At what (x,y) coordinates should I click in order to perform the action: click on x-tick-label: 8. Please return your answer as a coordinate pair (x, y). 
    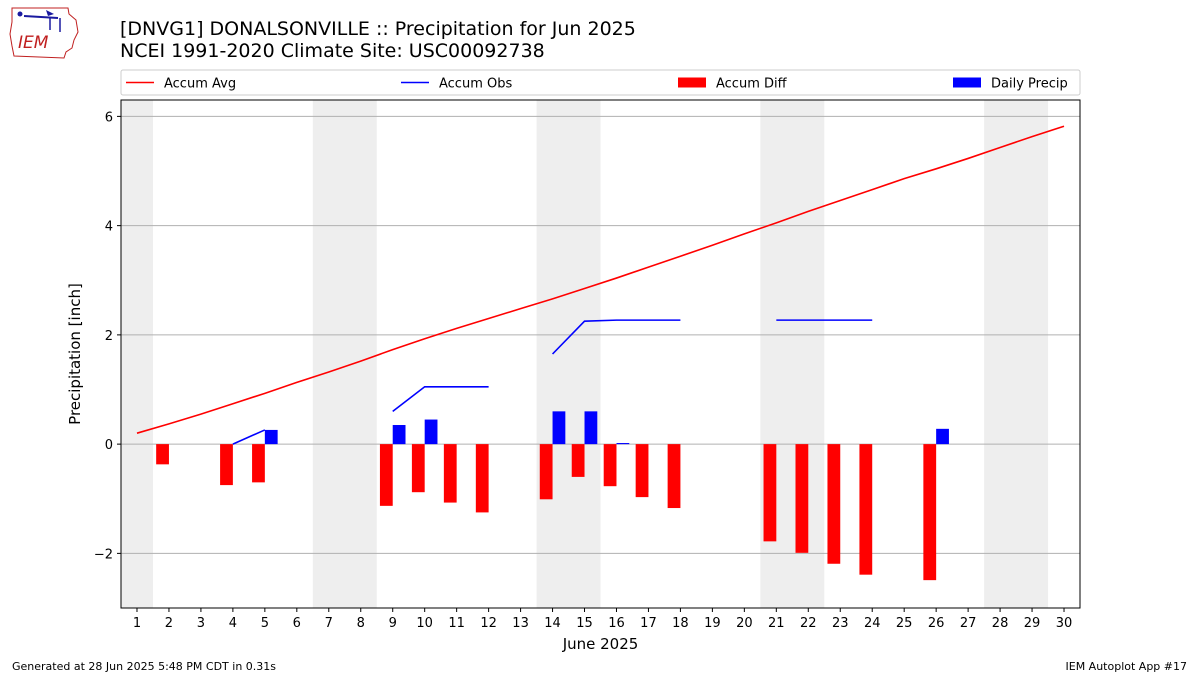
    Looking at the image, I should click on (361, 623).